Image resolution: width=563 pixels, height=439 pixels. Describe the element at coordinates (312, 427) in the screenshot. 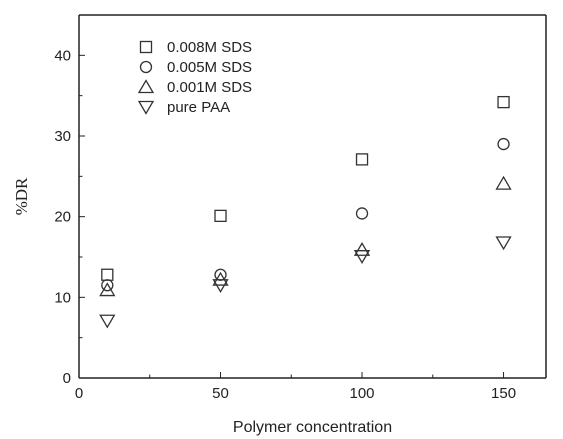

I see `x-axis-title: Polymer concentration` at that location.